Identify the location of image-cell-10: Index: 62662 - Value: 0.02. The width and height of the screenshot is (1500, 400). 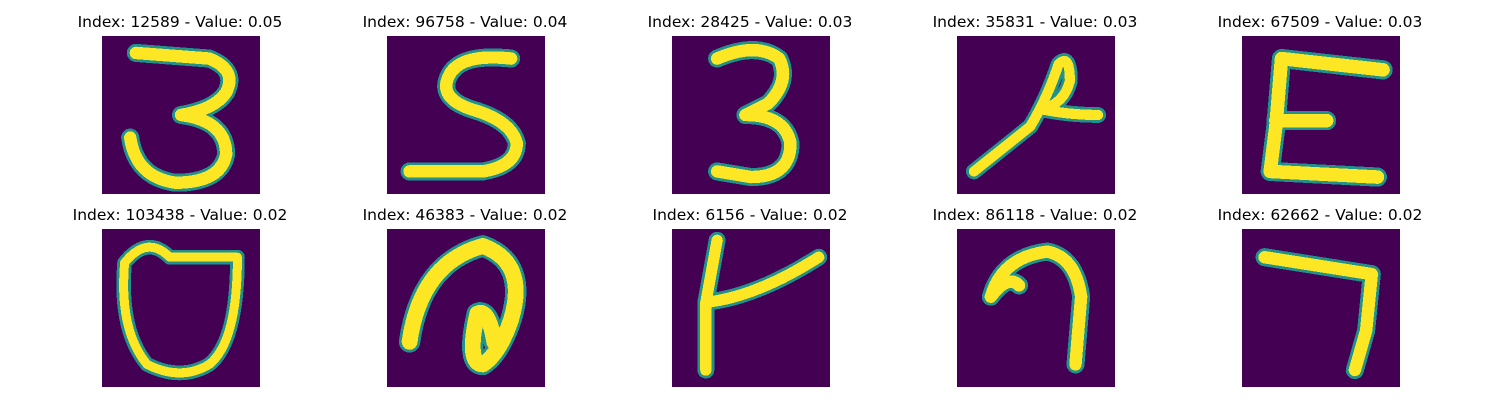
(1320, 296).